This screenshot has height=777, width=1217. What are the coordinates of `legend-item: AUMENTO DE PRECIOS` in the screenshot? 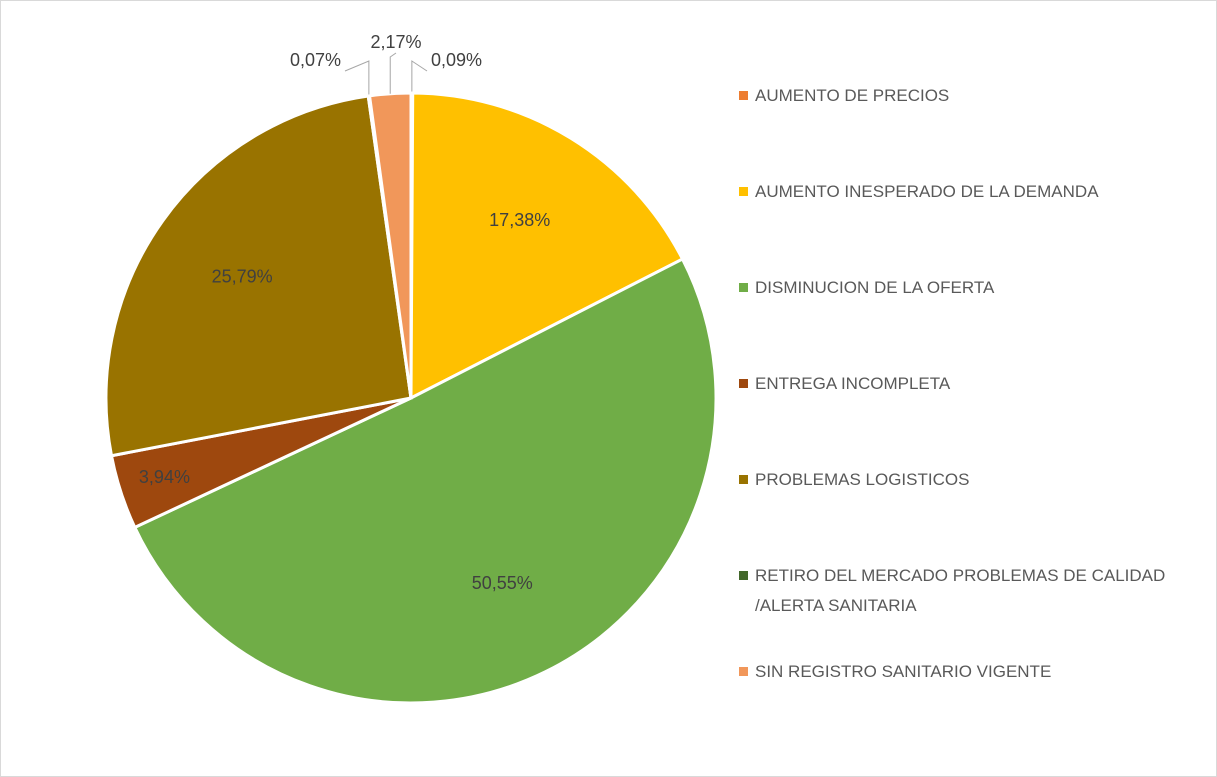 It's located at (964, 129).